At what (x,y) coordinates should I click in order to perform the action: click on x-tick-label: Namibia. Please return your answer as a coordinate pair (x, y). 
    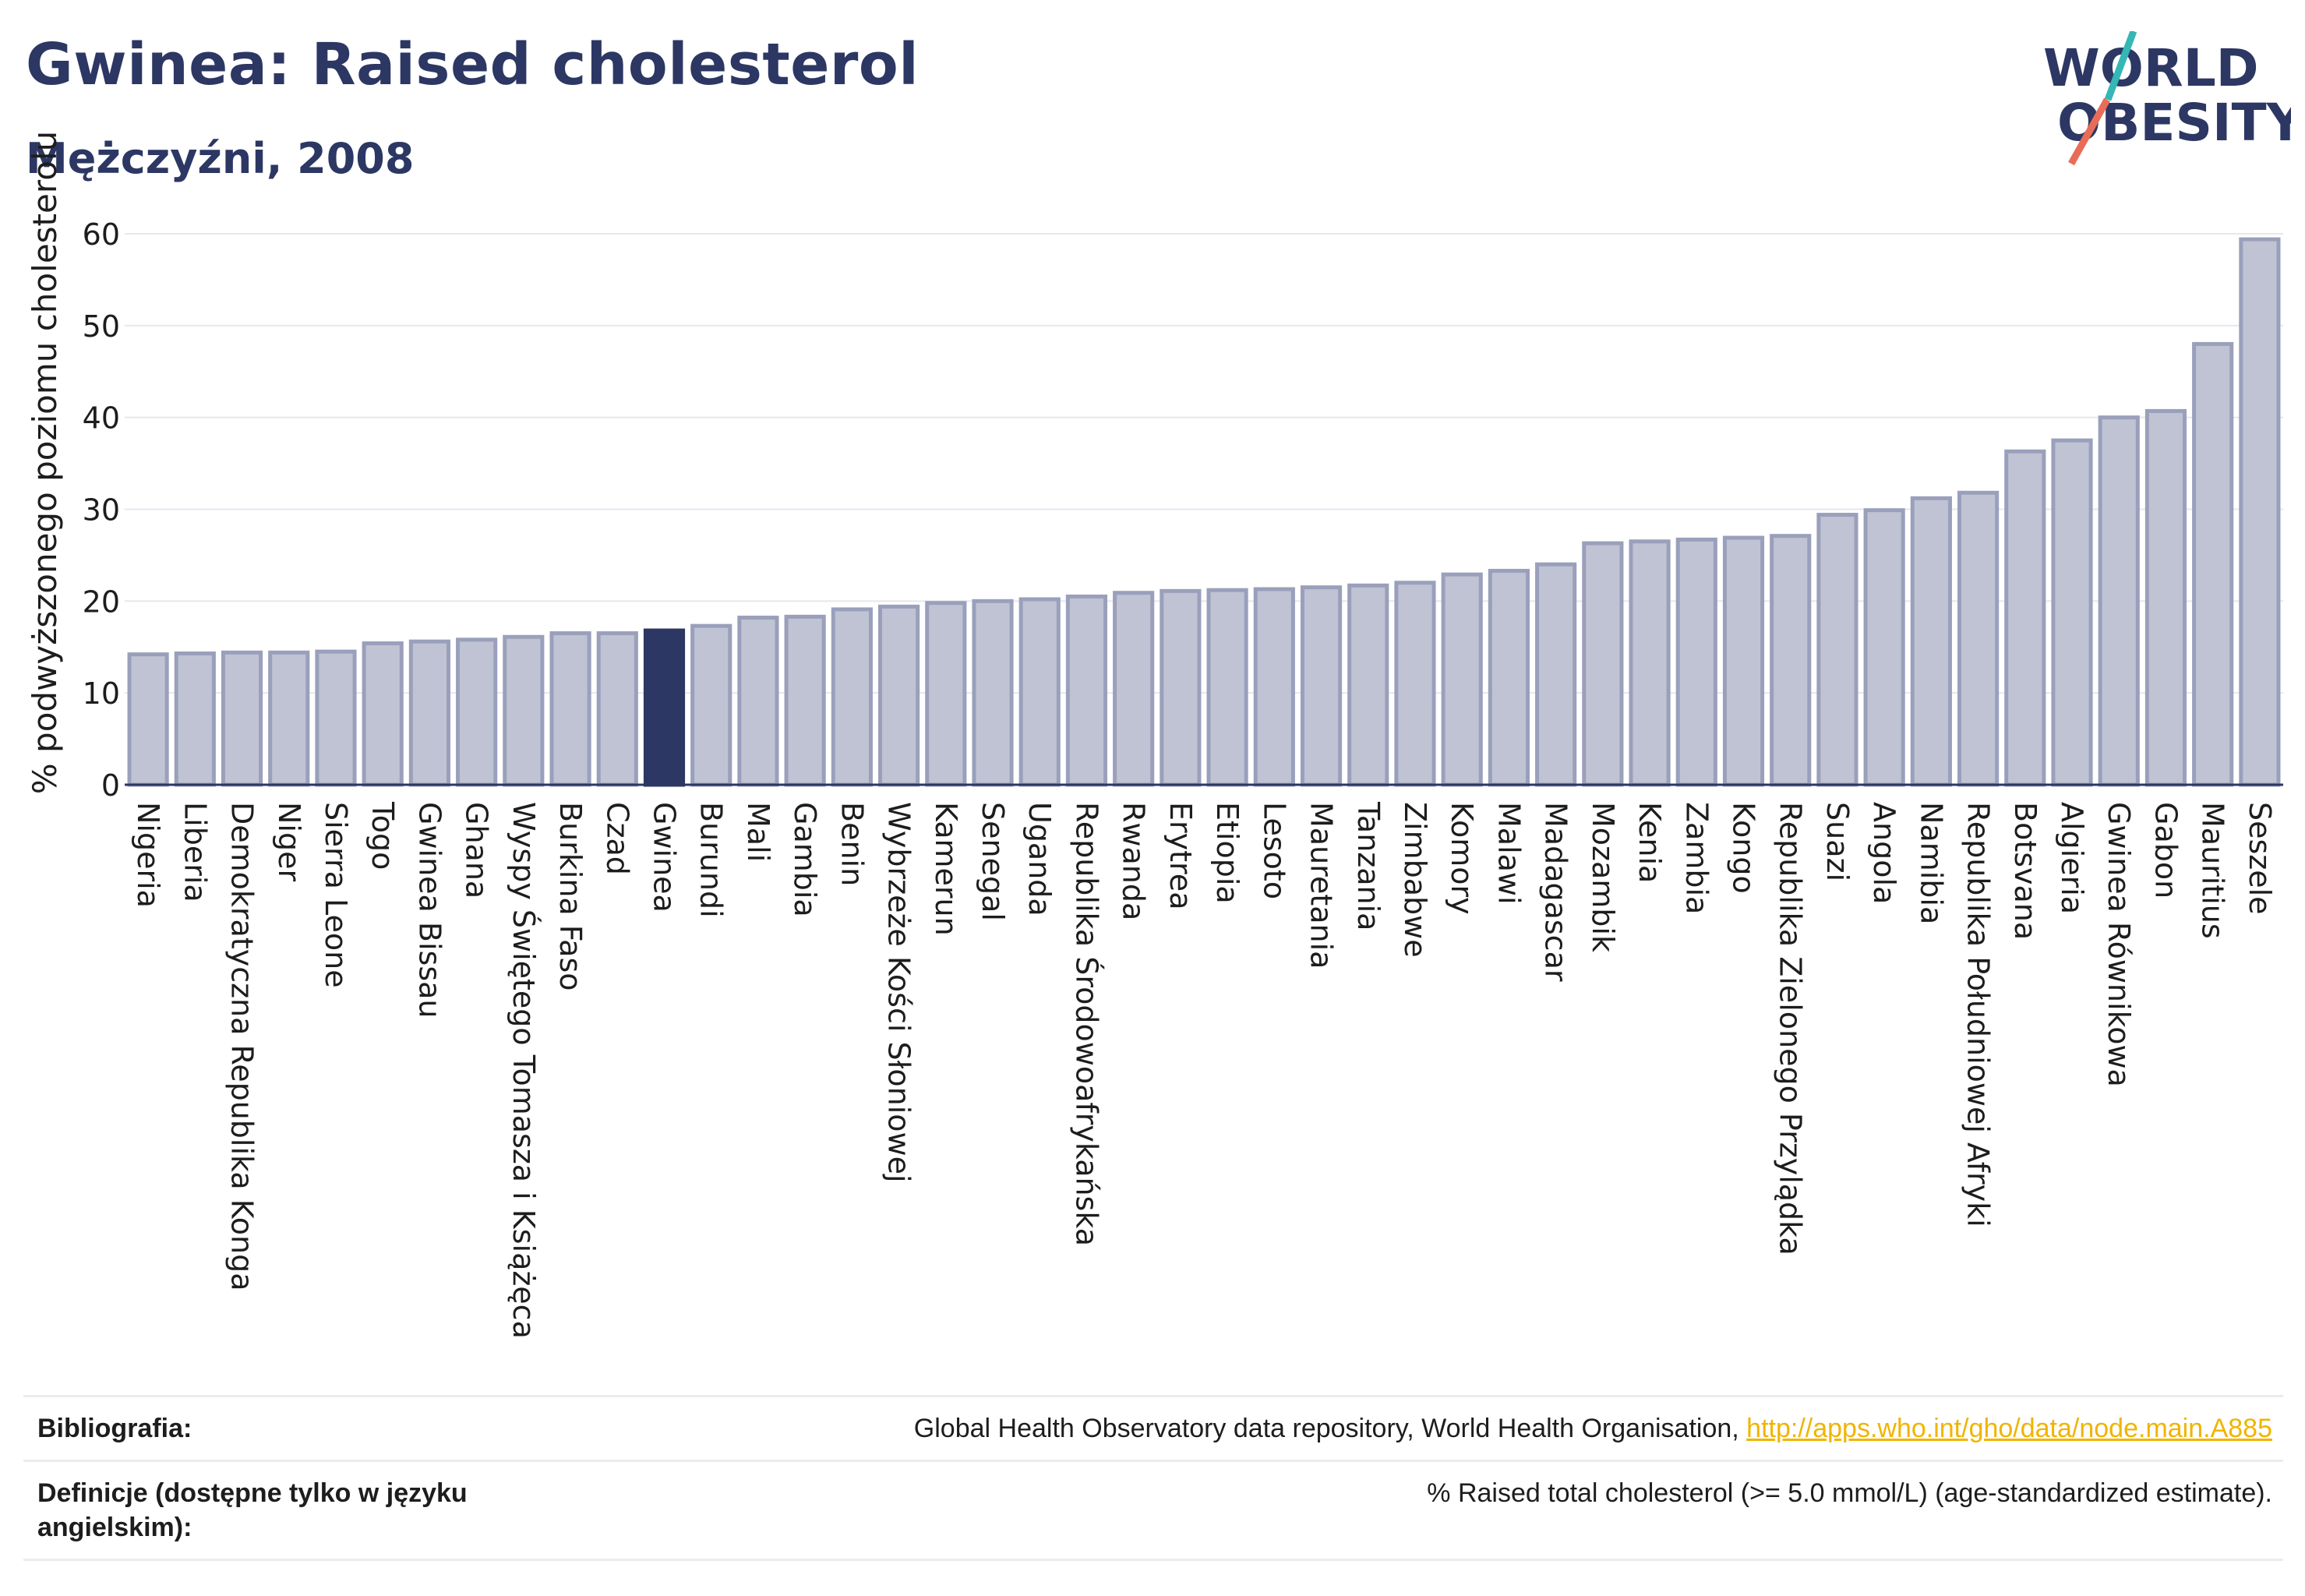
    Looking at the image, I should click on (1931, 863).